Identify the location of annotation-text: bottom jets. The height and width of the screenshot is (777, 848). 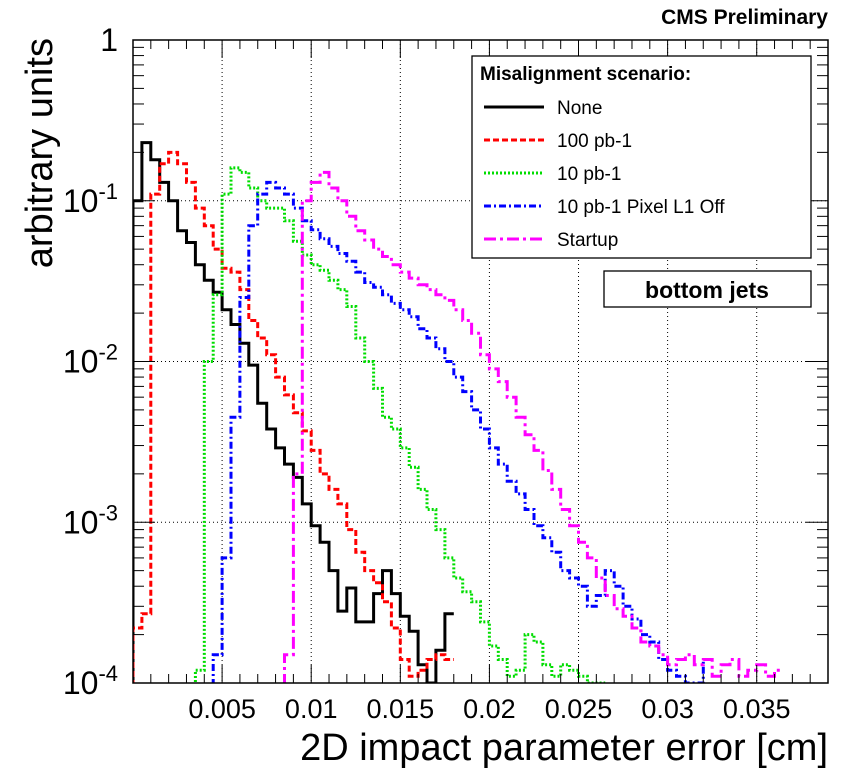
(707, 290).